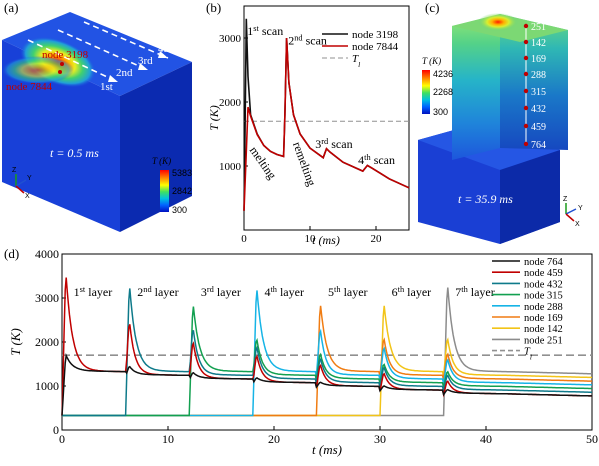 The height and width of the screenshot is (466, 599). What do you see at coordinates (375, 47) in the screenshot?
I see `chart-b-legend-label: node 7844` at bounding box center [375, 47].